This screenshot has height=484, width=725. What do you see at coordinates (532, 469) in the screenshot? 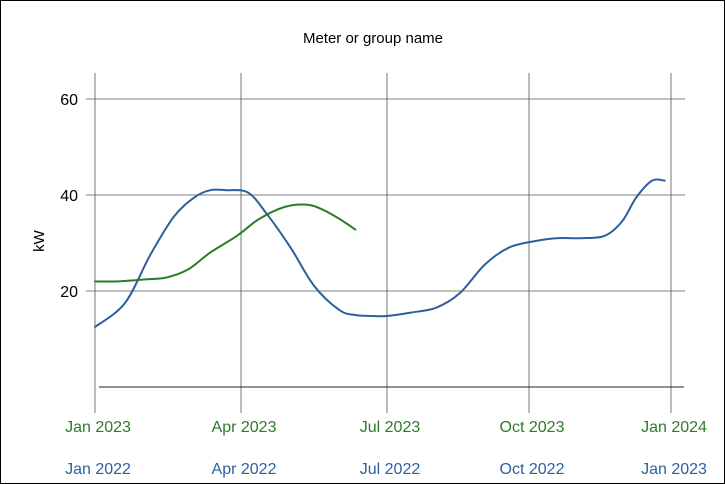
I see `x-tick-label: Oct 2022` at bounding box center [532, 469].